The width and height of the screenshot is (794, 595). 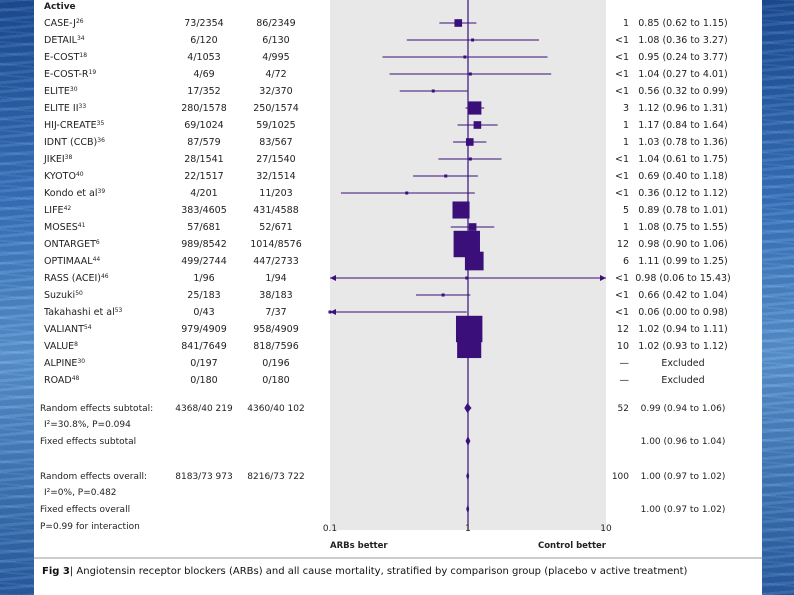 I want to click on arb-events: 280/1578, so click(x=204, y=108).